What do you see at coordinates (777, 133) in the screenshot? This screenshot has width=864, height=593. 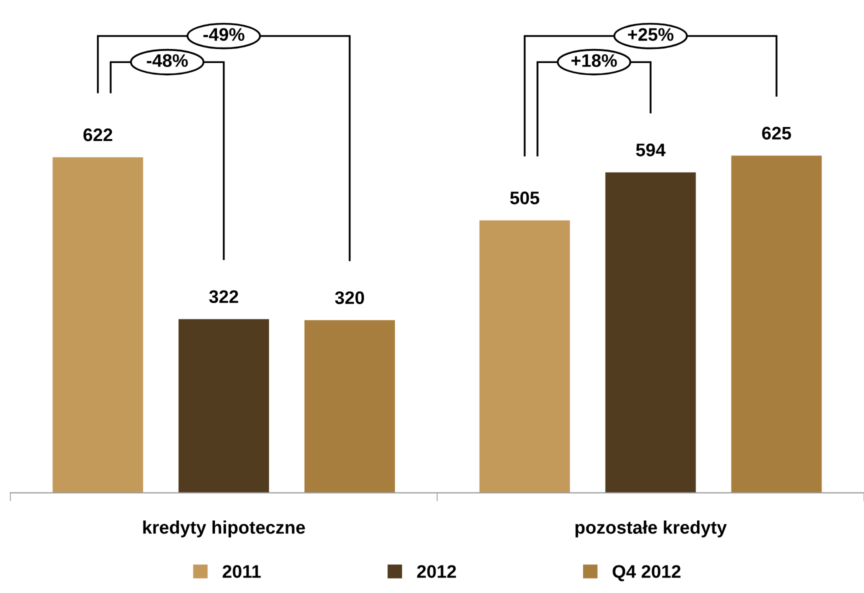 I see `data-label: 625` at bounding box center [777, 133].